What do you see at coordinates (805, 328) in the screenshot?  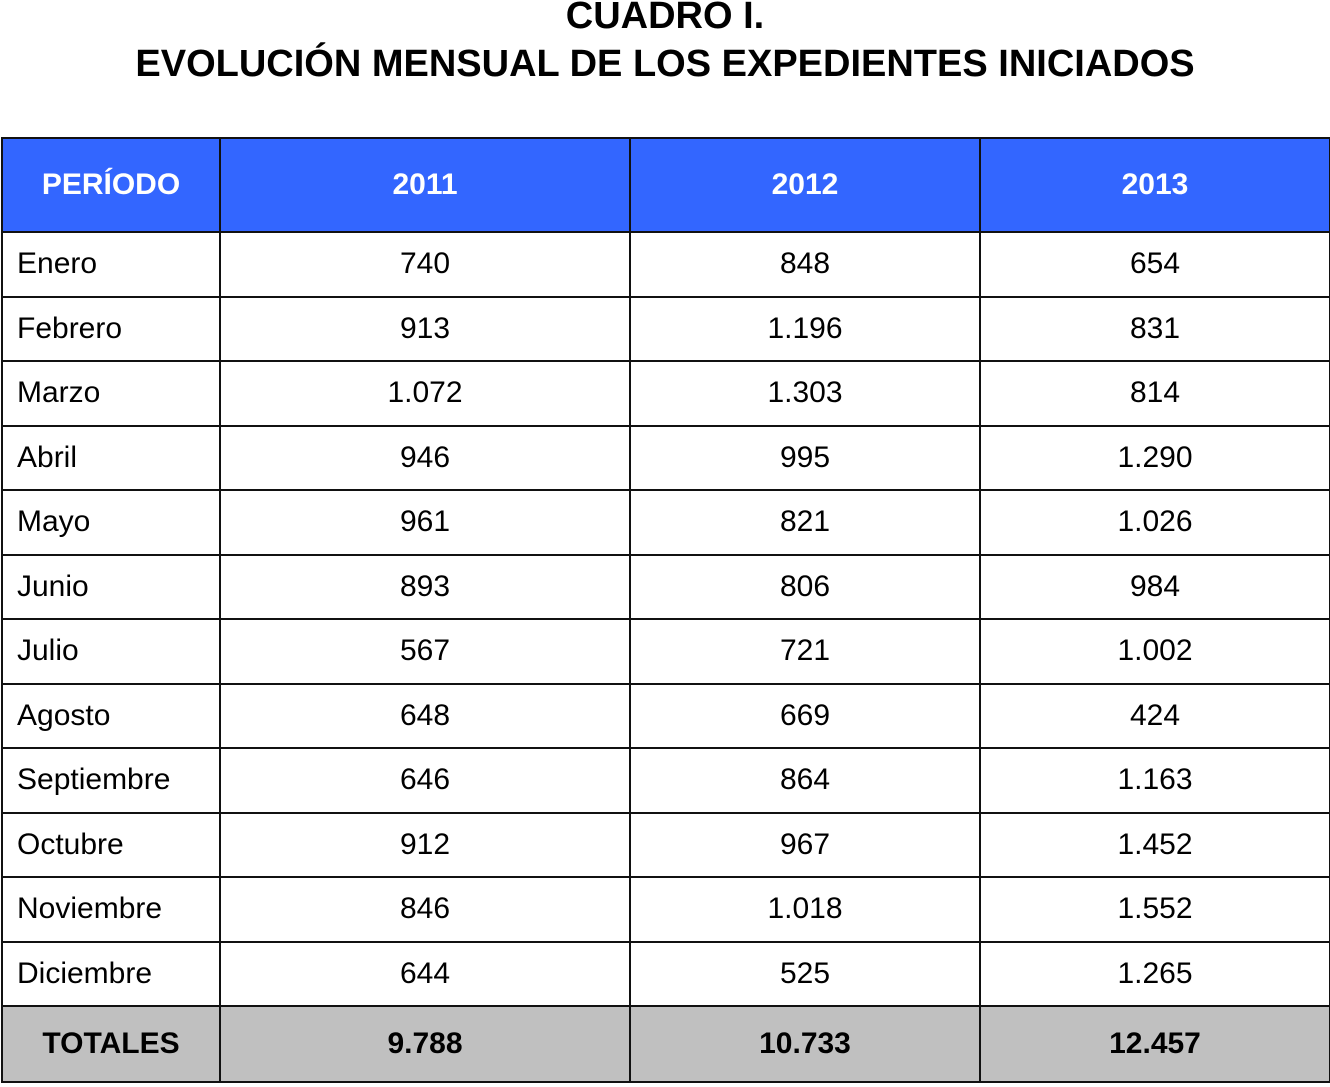 I see `value-2012-cell: 1.196` at bounding box center [805, 328].